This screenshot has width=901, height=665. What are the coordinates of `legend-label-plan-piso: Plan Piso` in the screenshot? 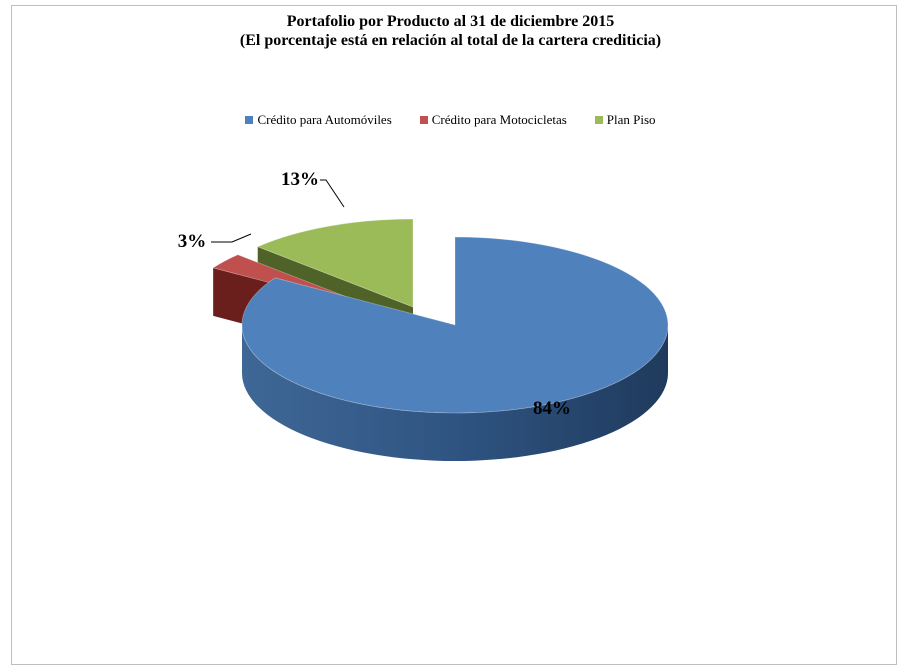 It's located at (631, 119).